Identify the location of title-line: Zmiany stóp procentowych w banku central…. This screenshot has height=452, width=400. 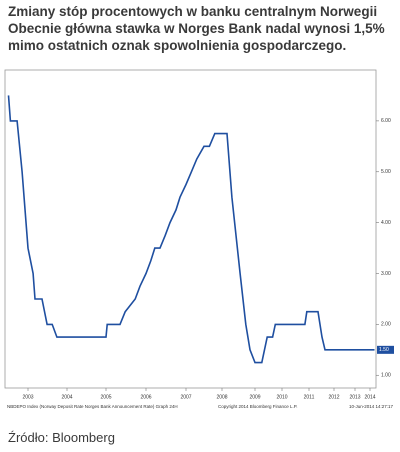
(193, 11).